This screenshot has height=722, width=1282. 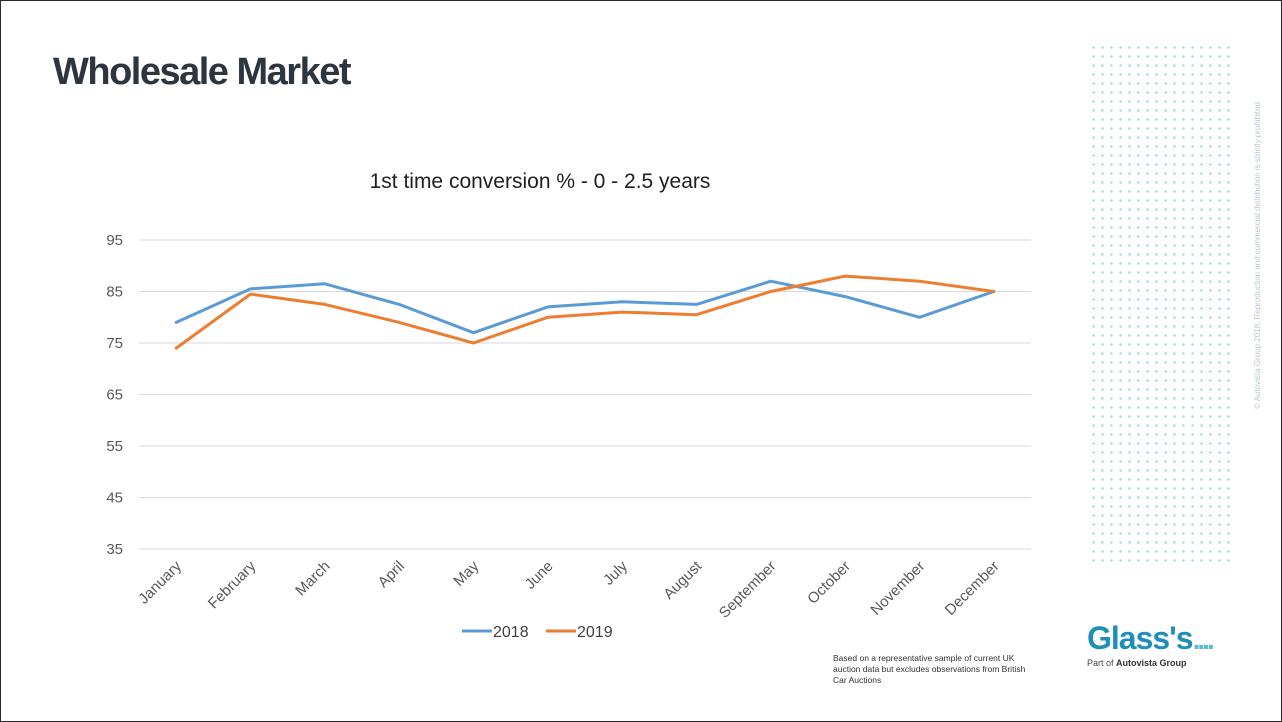 I want to click on legend-label-2018: 2018, so click(x=511, y=632).